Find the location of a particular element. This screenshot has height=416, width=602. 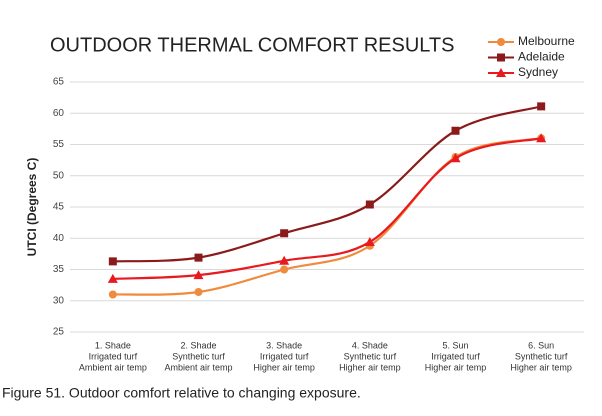

x-tick-label: 6. Sun is located at coordinates (541, 345).